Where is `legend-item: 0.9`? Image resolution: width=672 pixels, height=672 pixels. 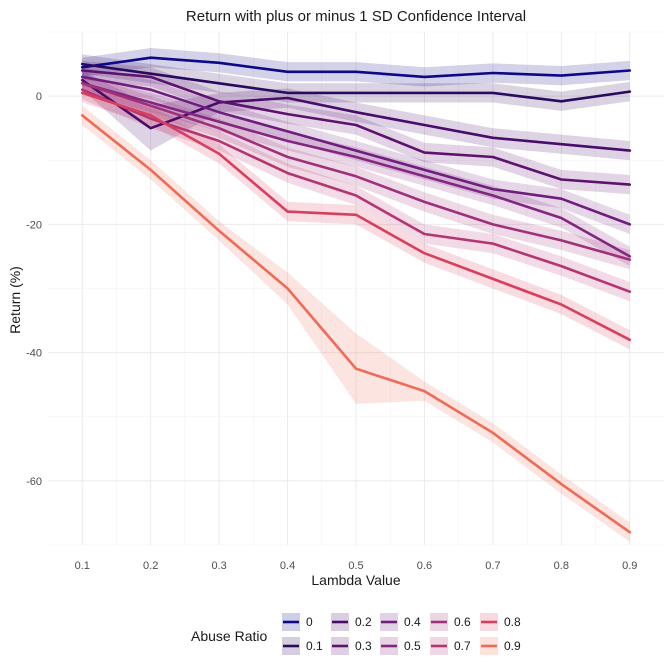 legend-item: 0.9 is located at coordinates (500, 646).